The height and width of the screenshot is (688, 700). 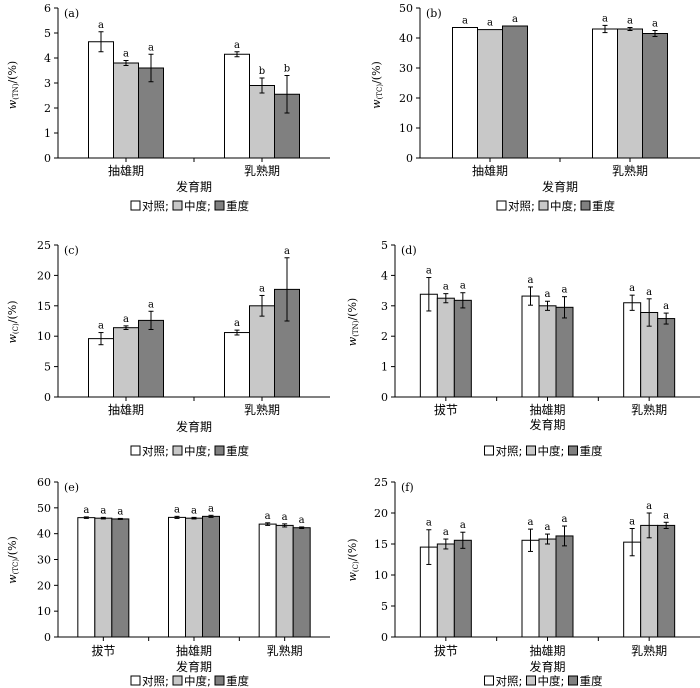 I want to click on y-tick-label: 25, so click(x=381, y=482).